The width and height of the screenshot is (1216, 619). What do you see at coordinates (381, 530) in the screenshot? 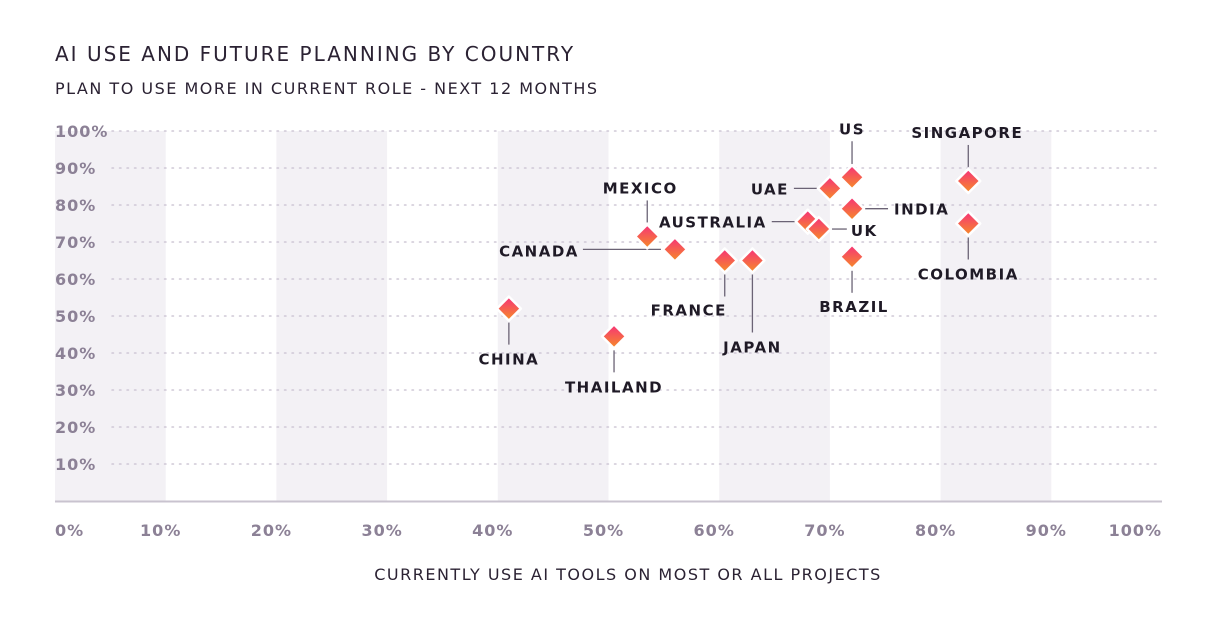
I see `x-tick-label: 30%` at bounding box center [381, 530].